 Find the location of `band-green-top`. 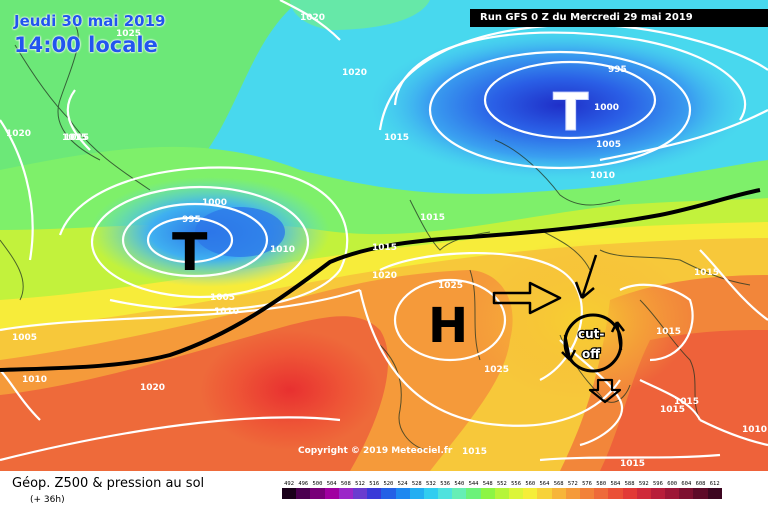

band-green-top is located at coordinates (360, 15).